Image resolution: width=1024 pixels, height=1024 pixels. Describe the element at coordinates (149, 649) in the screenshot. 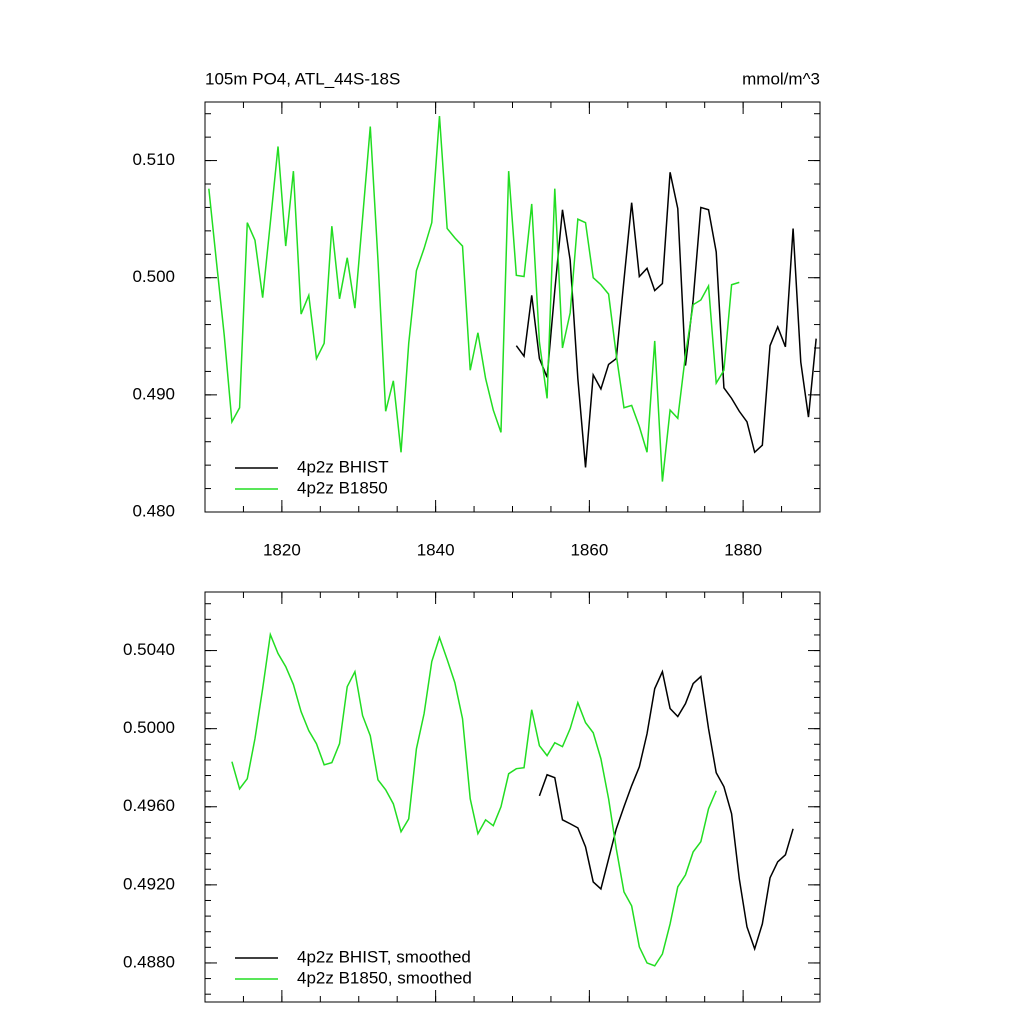

I see `y-tick-label: 0.5040` at that location.